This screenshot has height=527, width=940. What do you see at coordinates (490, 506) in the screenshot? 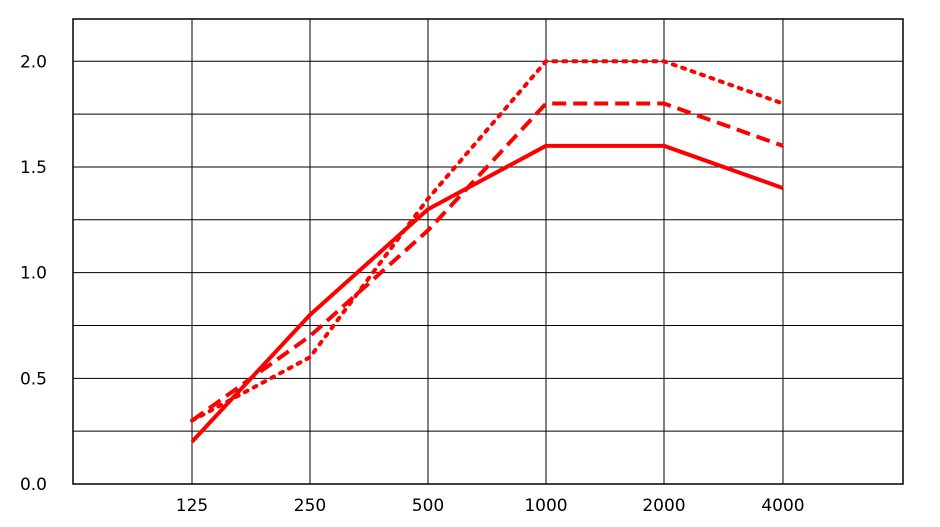
I see `x-tick-labels: 125 250 500 1000 2000 4000` at bounding box center [490, 506].